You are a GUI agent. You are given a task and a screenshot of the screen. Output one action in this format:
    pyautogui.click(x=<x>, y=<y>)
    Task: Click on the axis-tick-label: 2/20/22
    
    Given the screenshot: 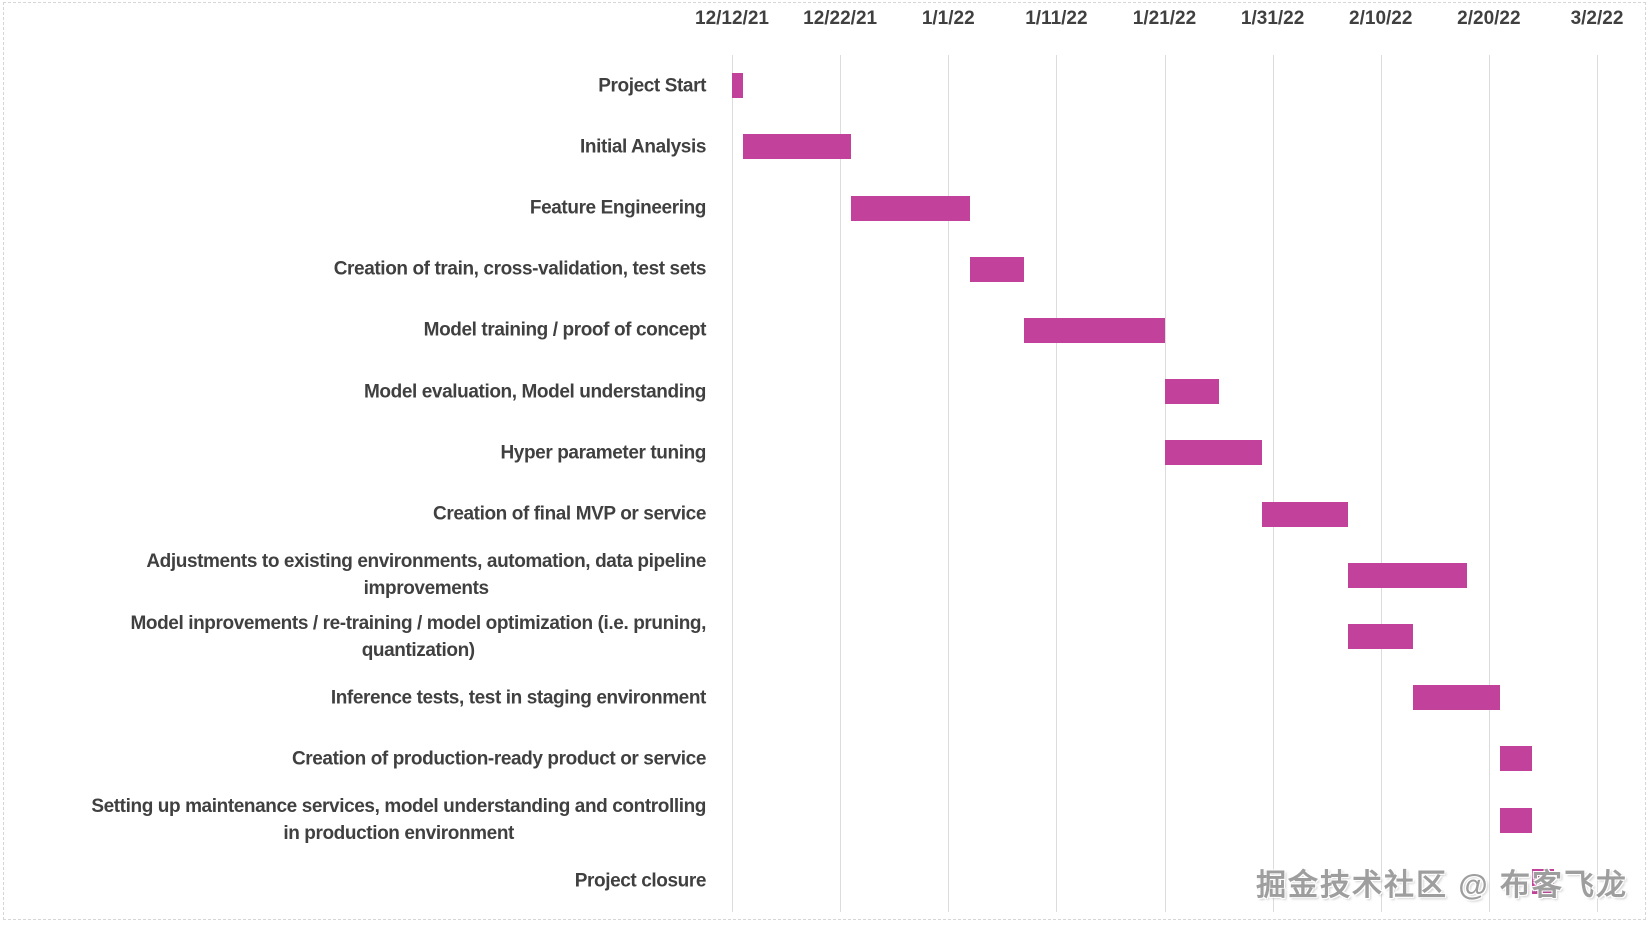 What is the action you would take?
    pyautogui.click(x=1489, y=18)
    